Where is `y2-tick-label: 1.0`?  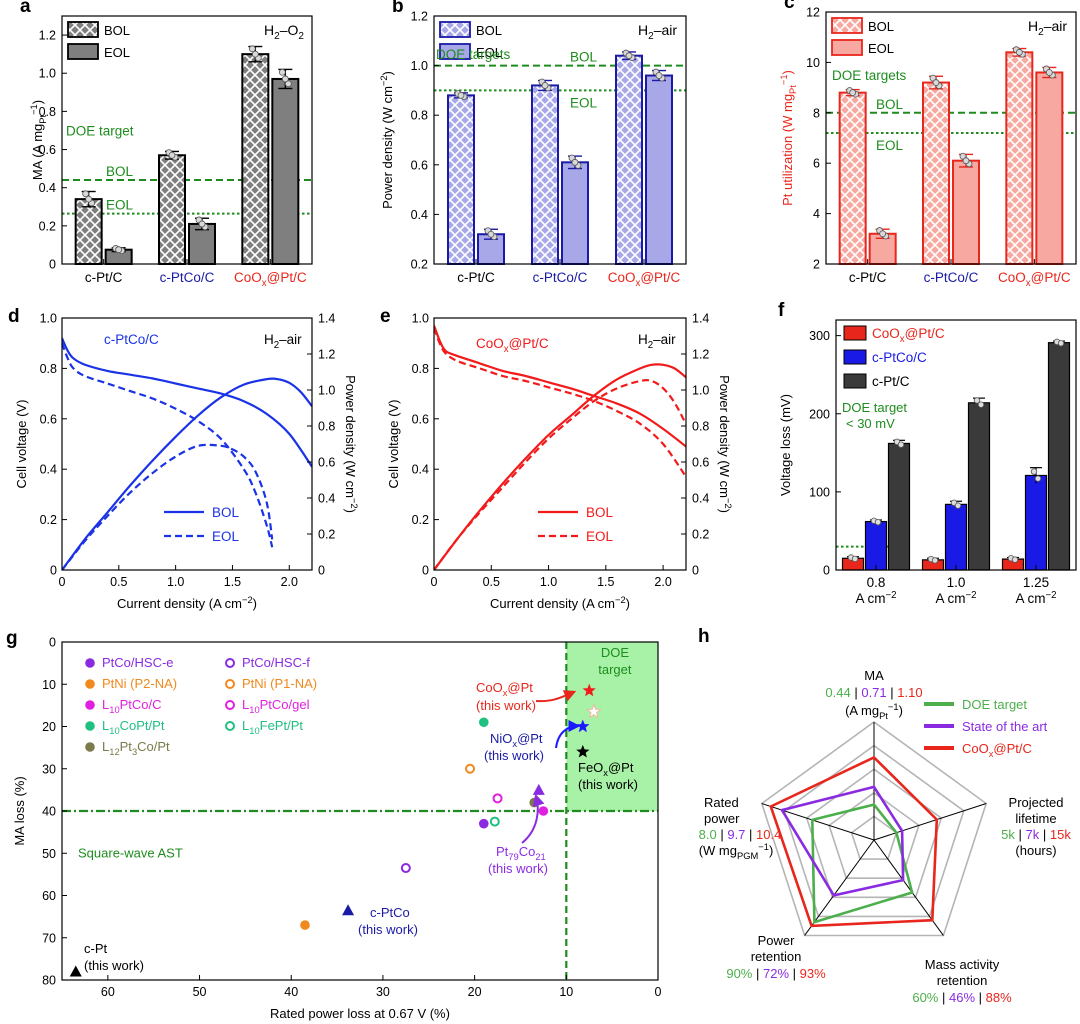
y2-tick-label: 1.0 is located at coordinates (326, 391).